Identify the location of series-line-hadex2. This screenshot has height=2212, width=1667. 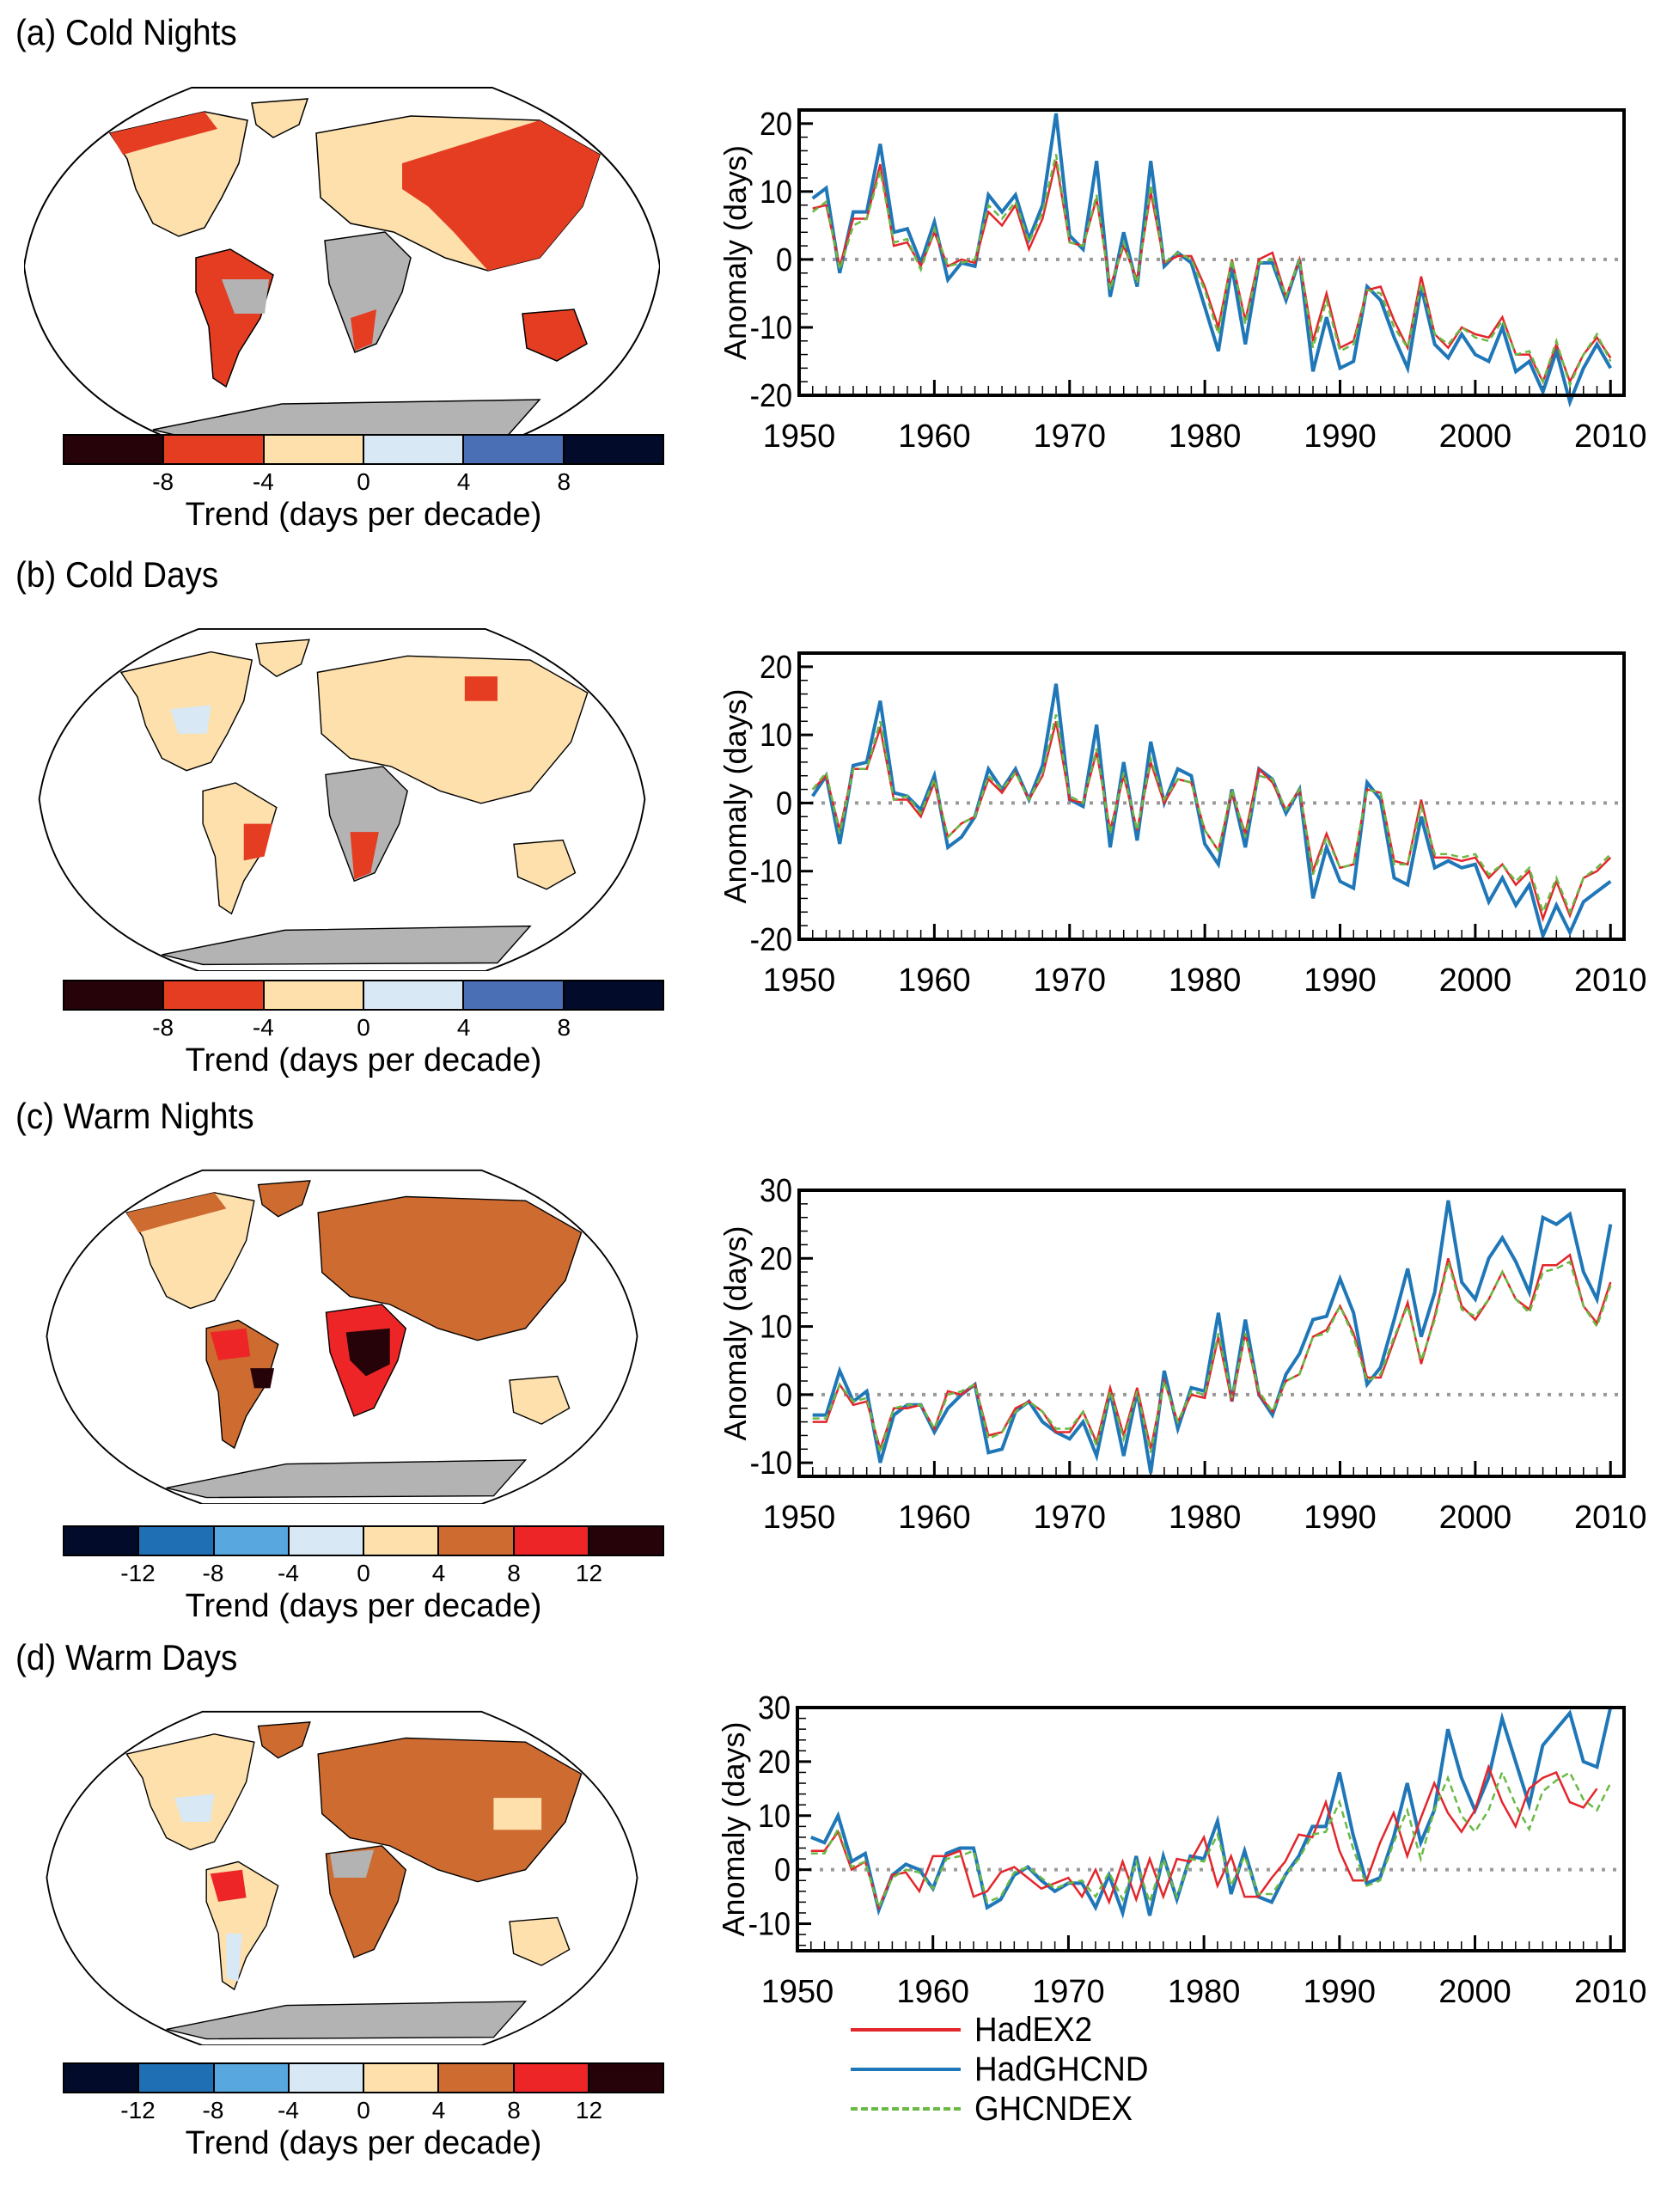
(1212, 273).